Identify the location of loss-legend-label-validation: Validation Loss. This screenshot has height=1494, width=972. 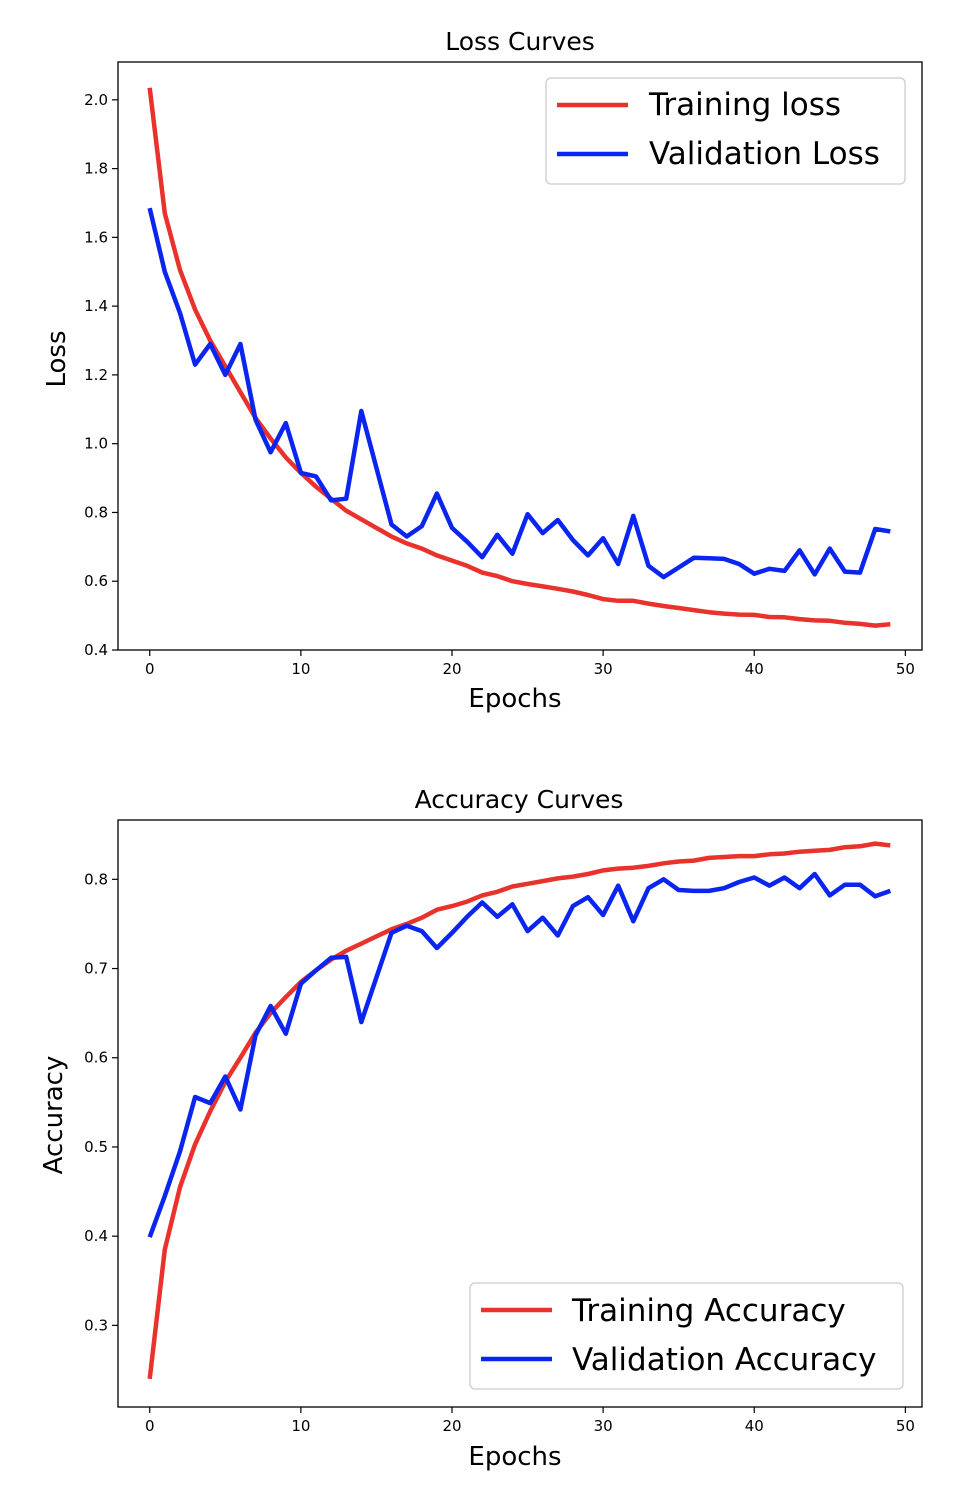
(764, 154).